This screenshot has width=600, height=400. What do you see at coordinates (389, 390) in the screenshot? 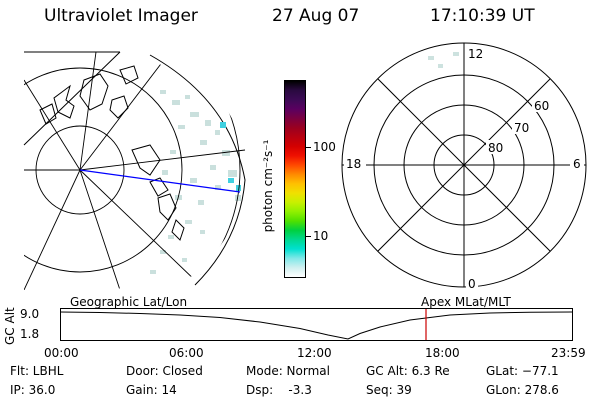
I see `status-seq: Seq: 39` at bounding box center [389, 390].